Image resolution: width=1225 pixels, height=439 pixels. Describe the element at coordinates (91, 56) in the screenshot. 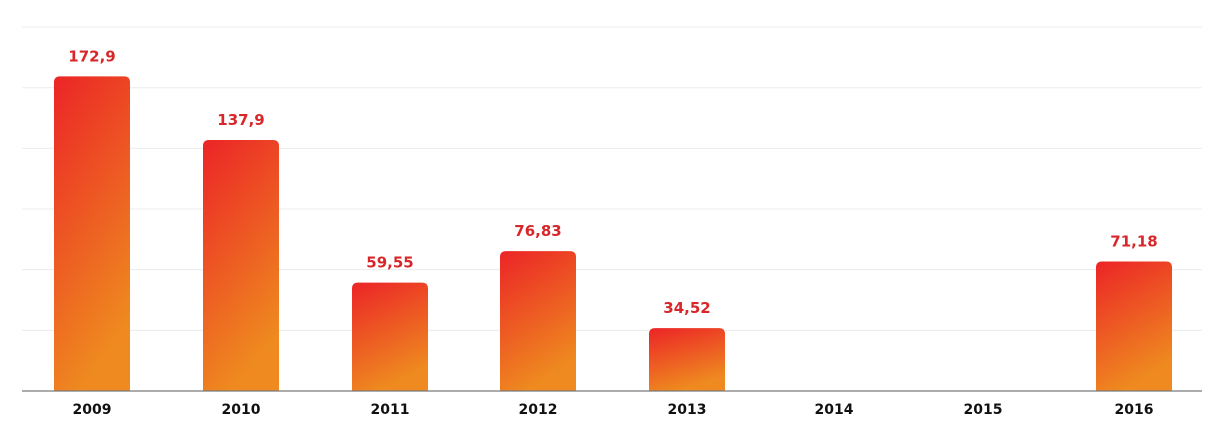

I see `value-label-2009: 172,9` at that location.